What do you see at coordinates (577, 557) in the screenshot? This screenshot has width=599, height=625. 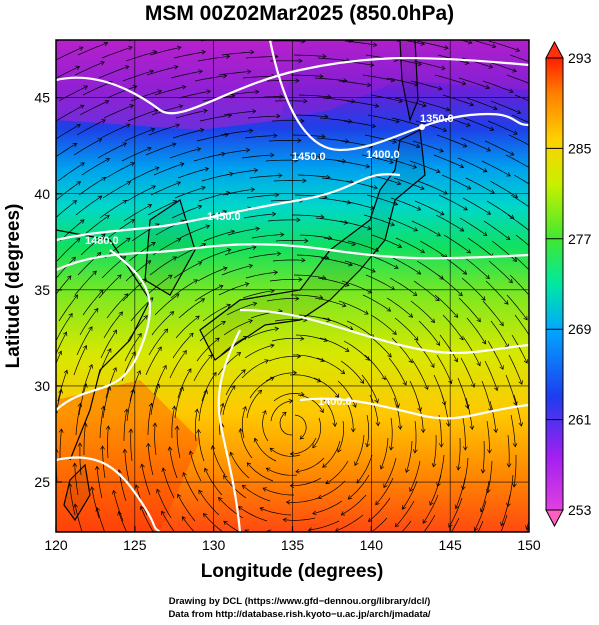 I see `contour-label: 1580.0` at bounding box center [577, 557].